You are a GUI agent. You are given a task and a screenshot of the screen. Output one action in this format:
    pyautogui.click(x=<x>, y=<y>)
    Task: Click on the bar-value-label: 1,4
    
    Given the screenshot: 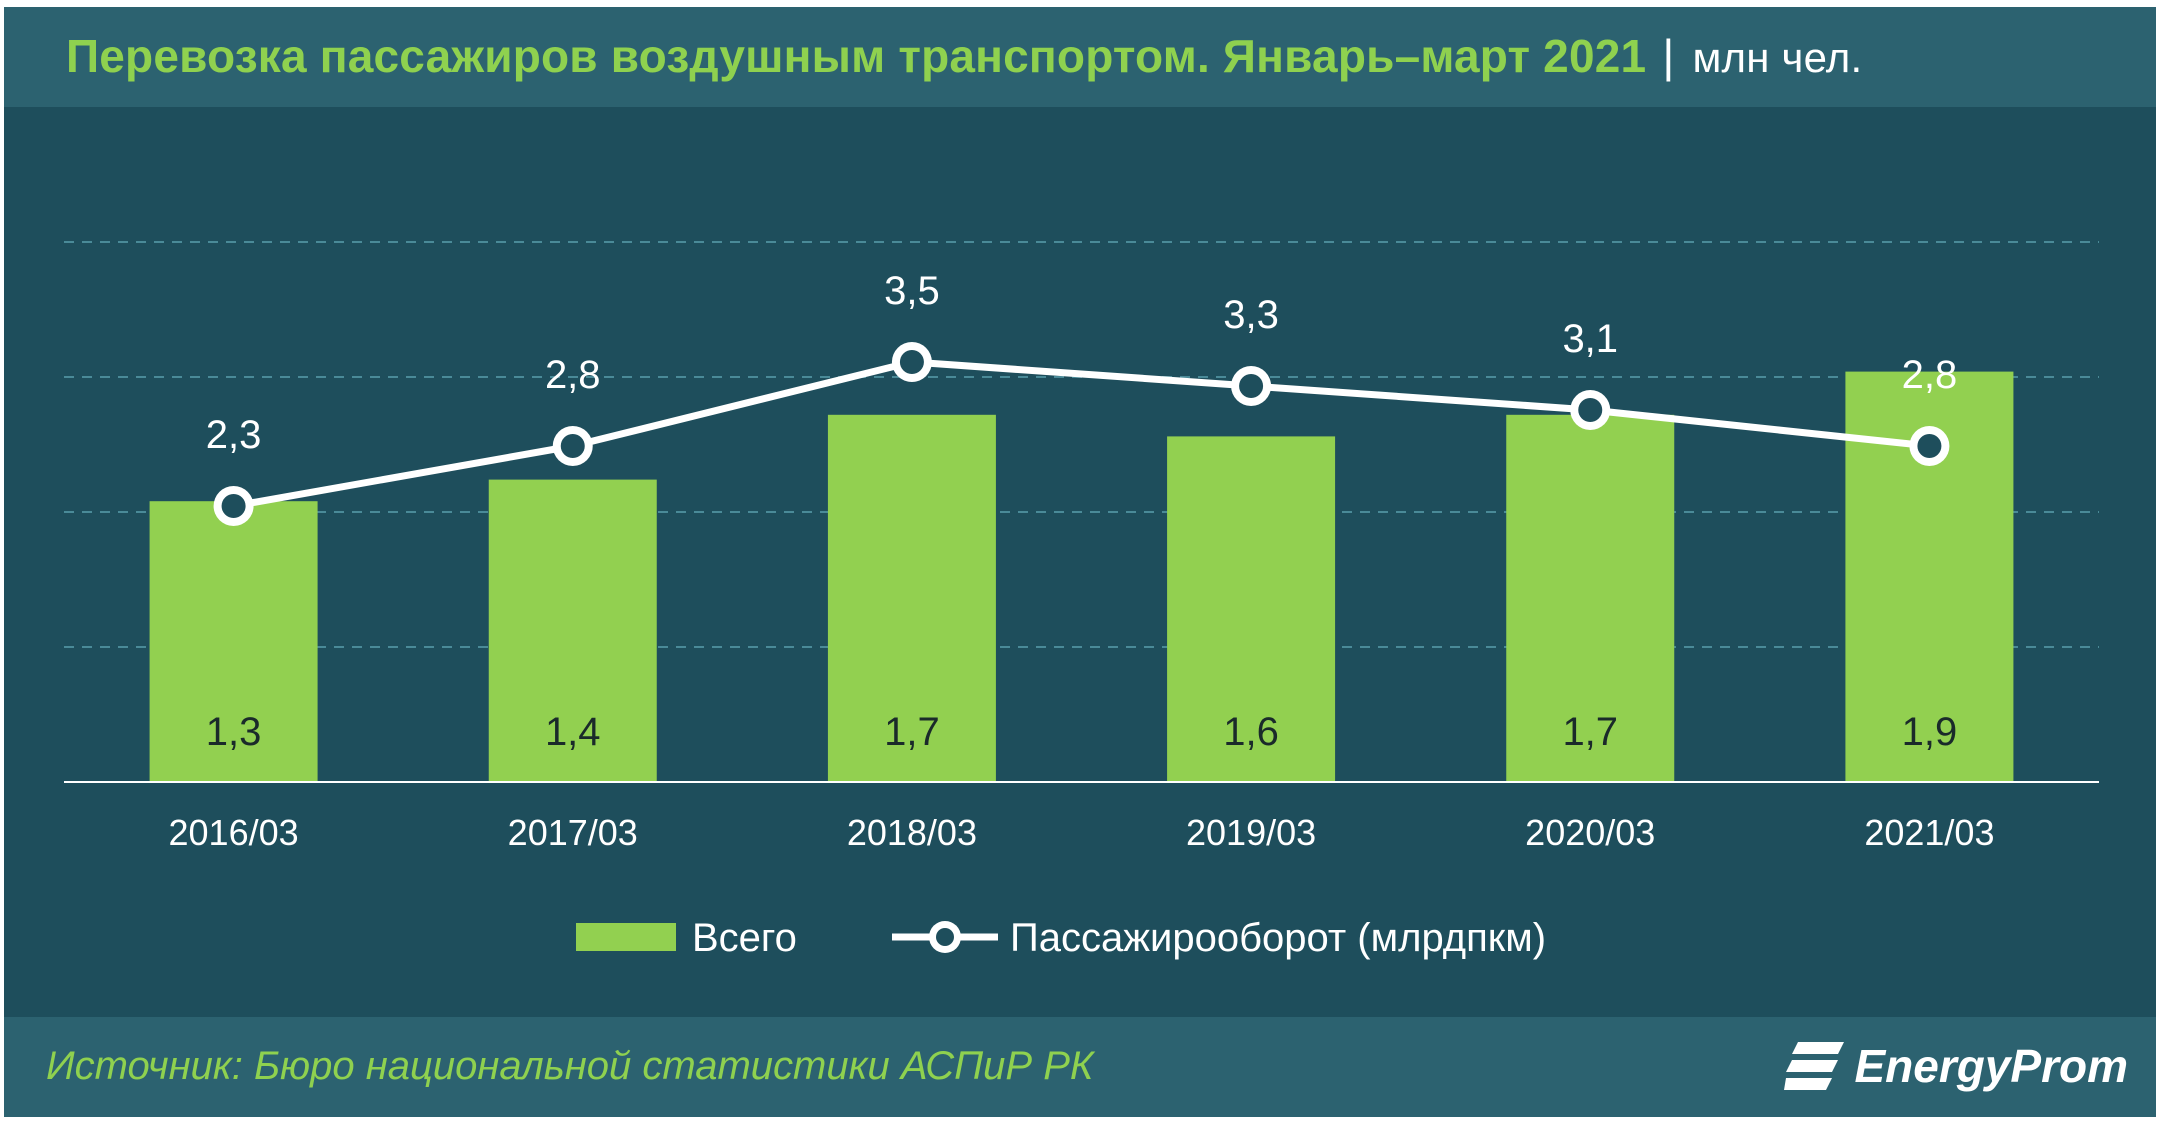 What is the action you would take?
    pyautogui.click(x=573, y=732)
    